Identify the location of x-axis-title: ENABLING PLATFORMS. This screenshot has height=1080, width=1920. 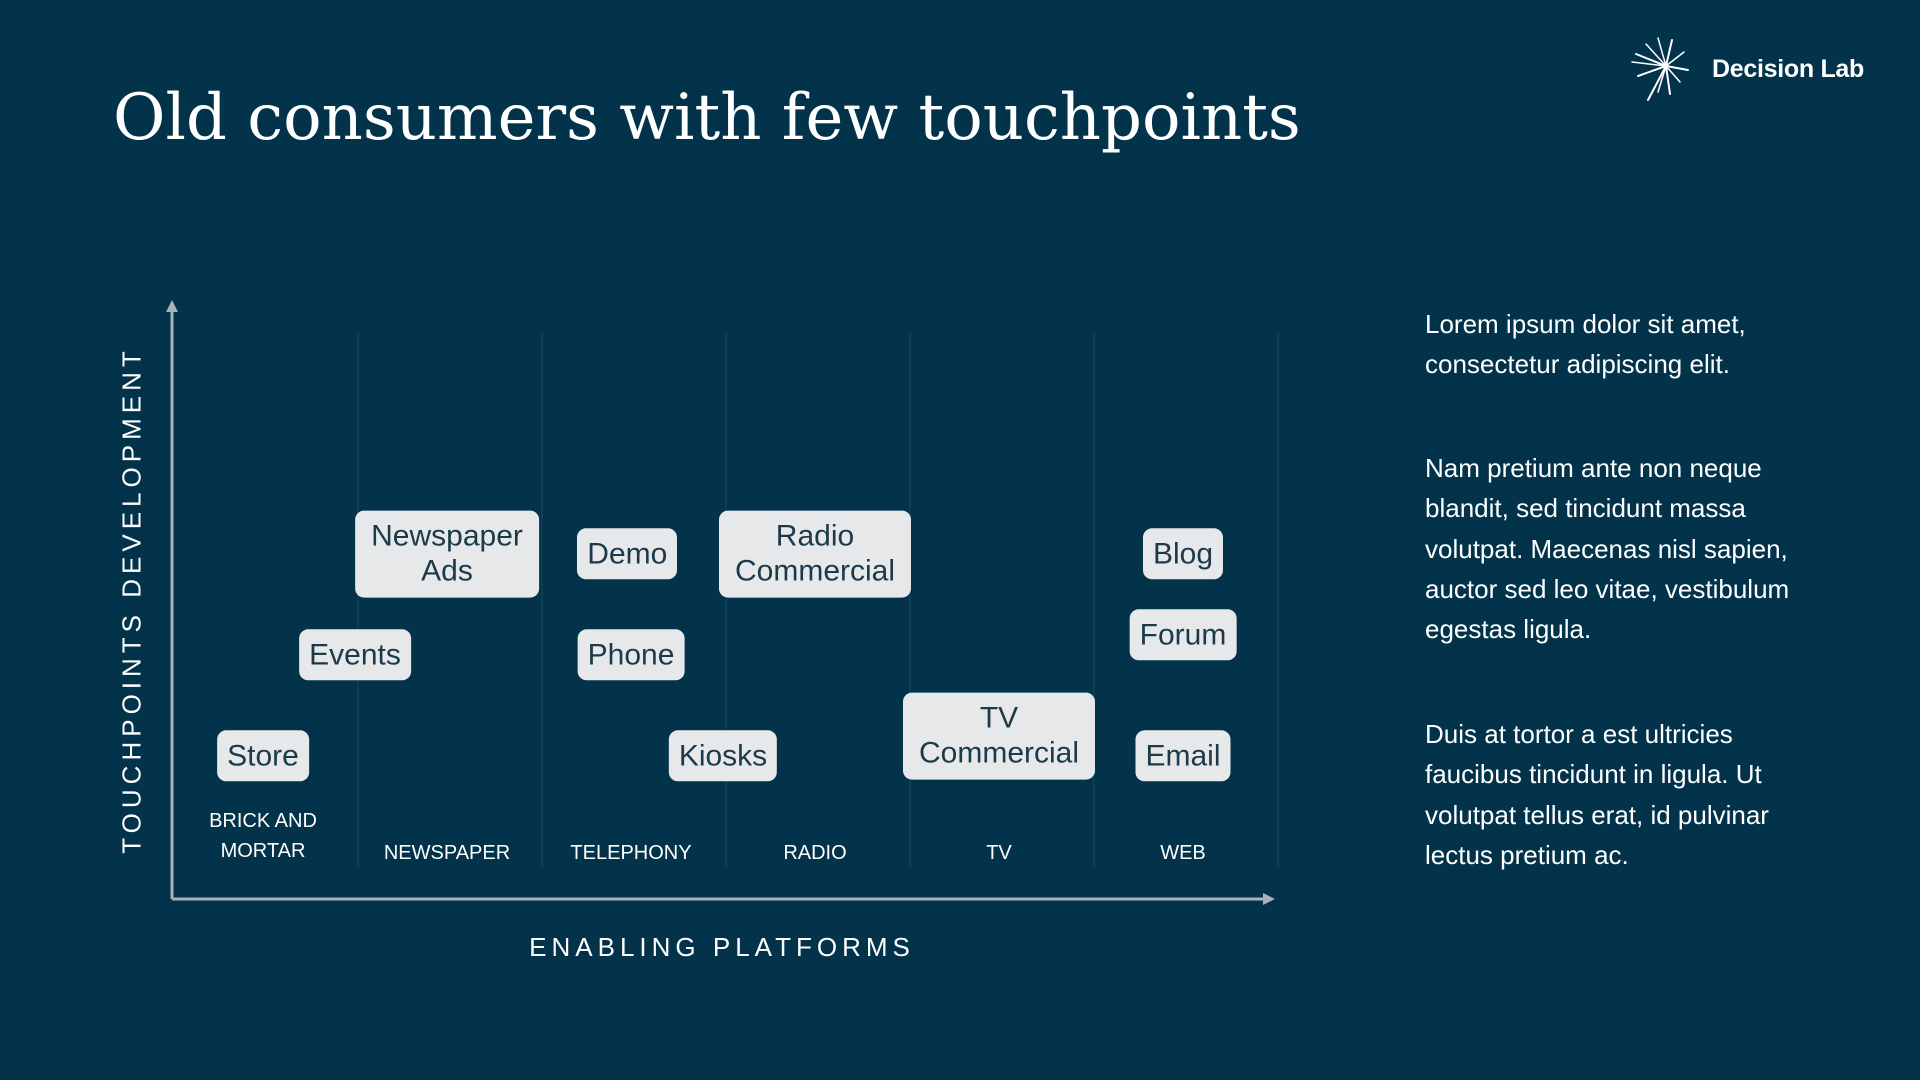
(722, 947).